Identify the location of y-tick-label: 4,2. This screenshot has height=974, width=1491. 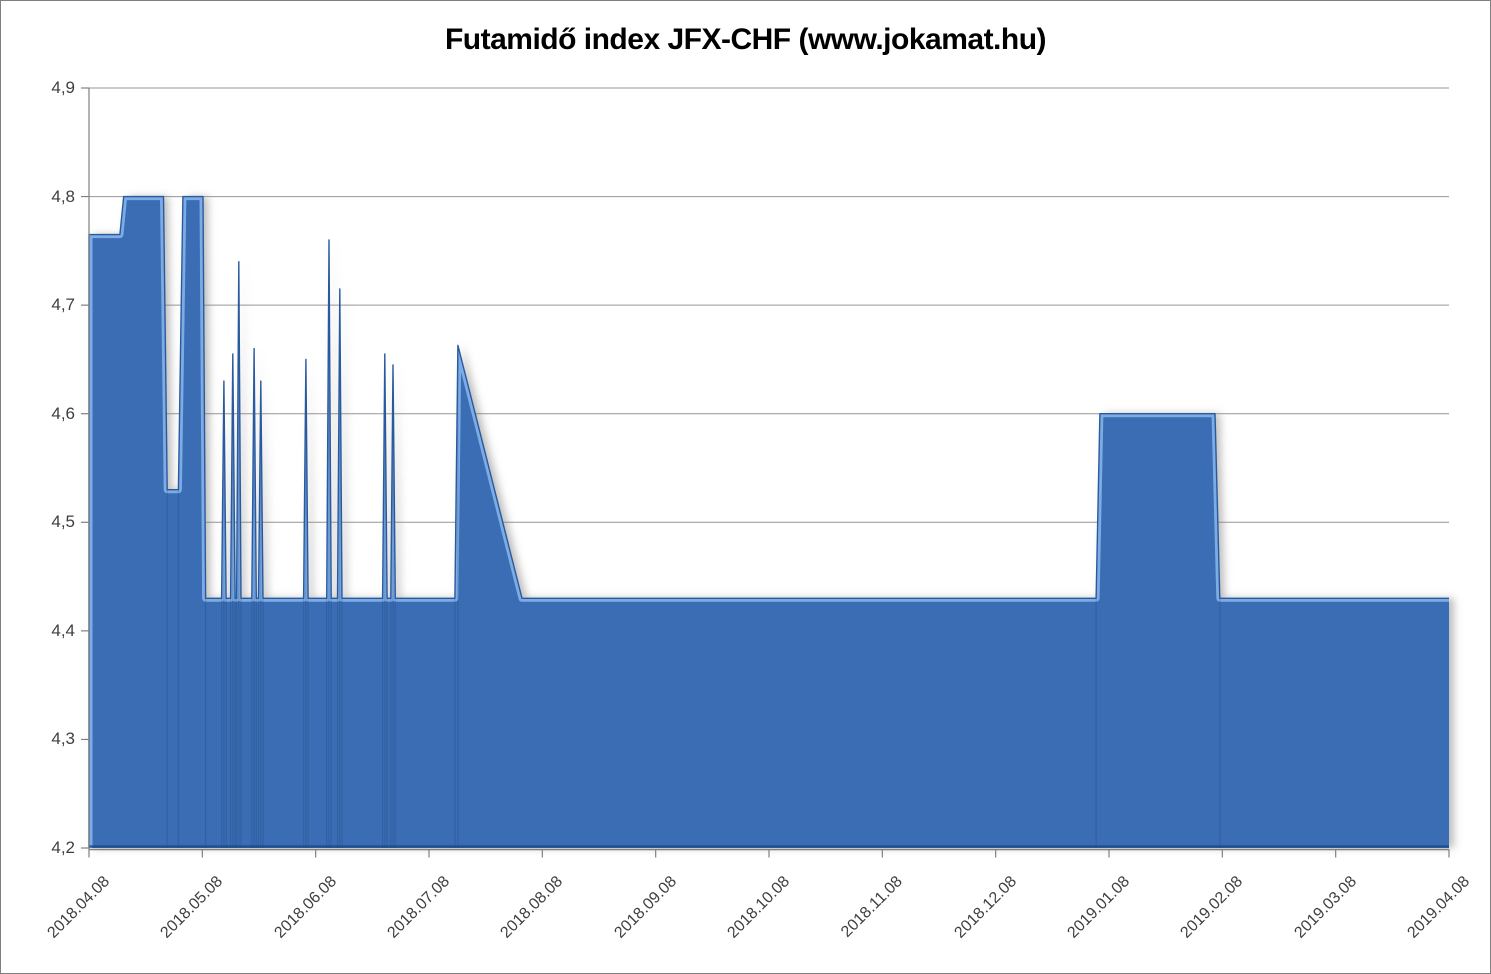
(63, 847).